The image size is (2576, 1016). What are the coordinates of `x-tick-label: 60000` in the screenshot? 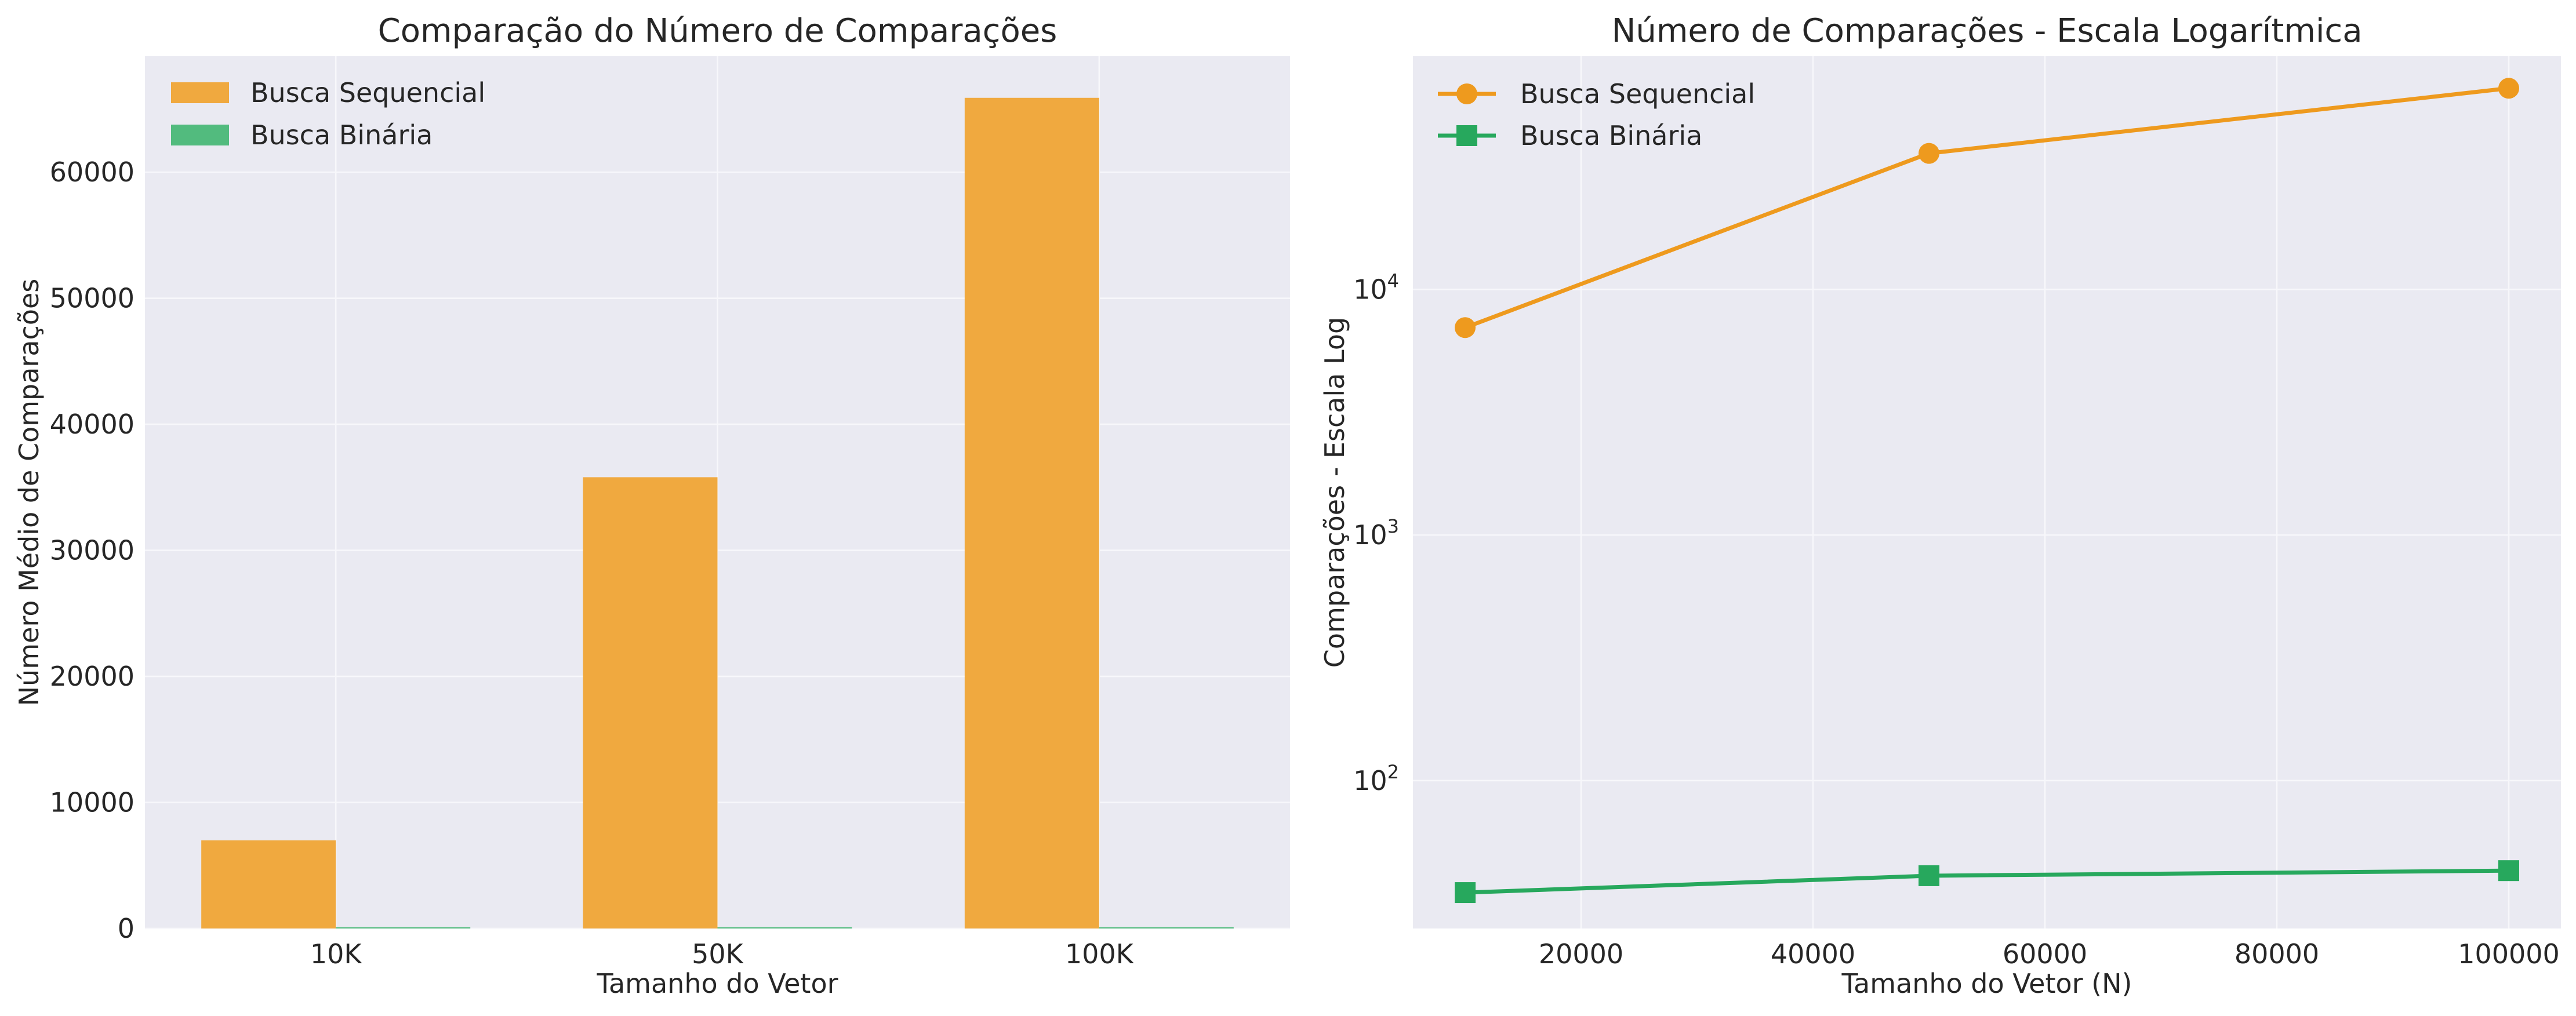 It's located at (2045, 954).